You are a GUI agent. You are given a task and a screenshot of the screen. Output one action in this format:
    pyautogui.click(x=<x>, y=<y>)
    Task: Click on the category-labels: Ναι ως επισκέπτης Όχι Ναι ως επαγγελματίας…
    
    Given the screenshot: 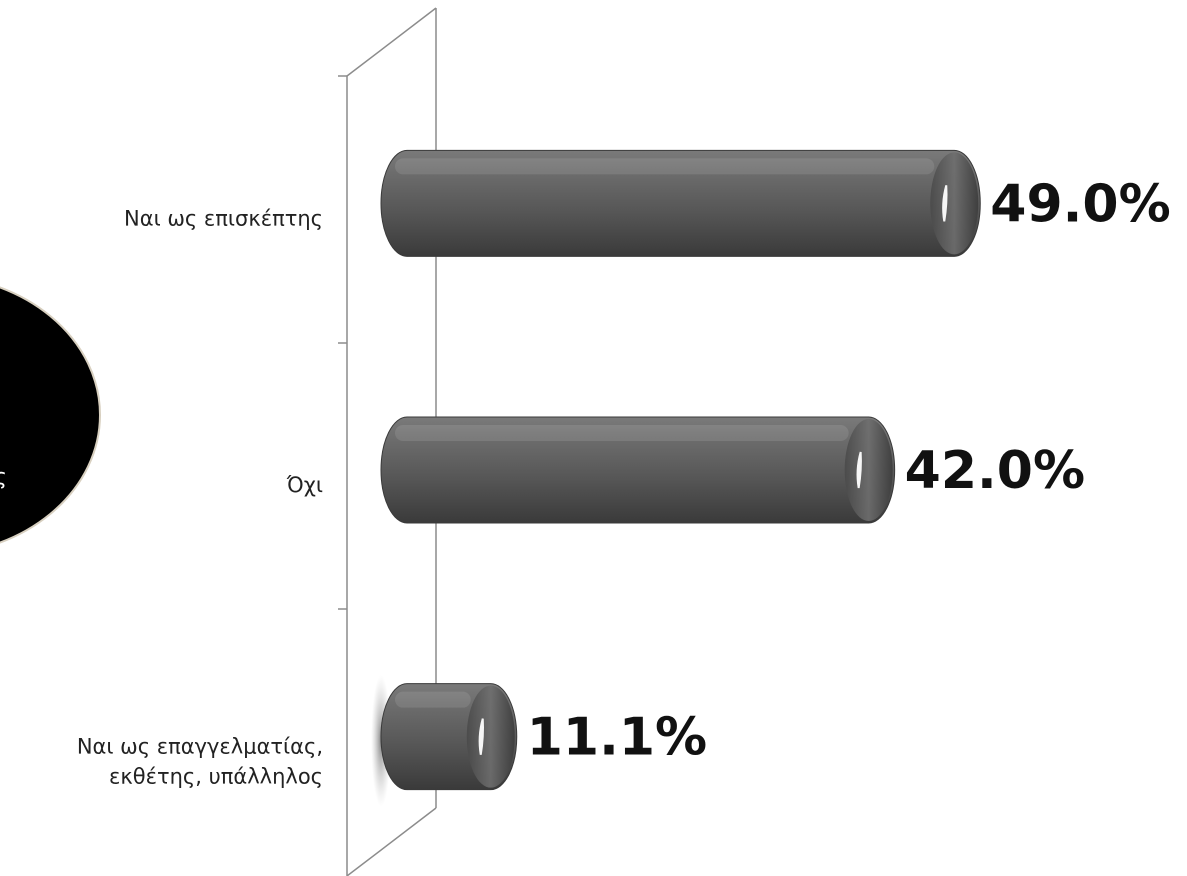 What is the action you would take?
    pyautogui.click(x=200, y=497)
    